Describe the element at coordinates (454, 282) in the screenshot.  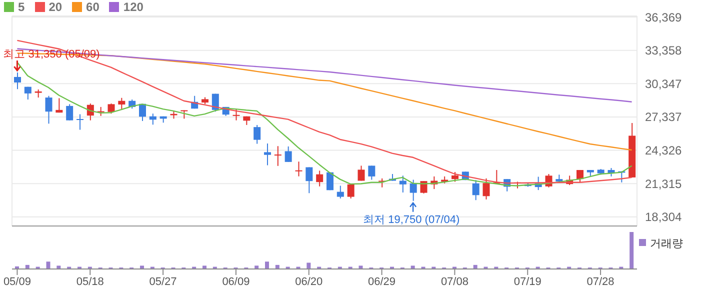
I see `x-tick-label: 07/08` at that location.